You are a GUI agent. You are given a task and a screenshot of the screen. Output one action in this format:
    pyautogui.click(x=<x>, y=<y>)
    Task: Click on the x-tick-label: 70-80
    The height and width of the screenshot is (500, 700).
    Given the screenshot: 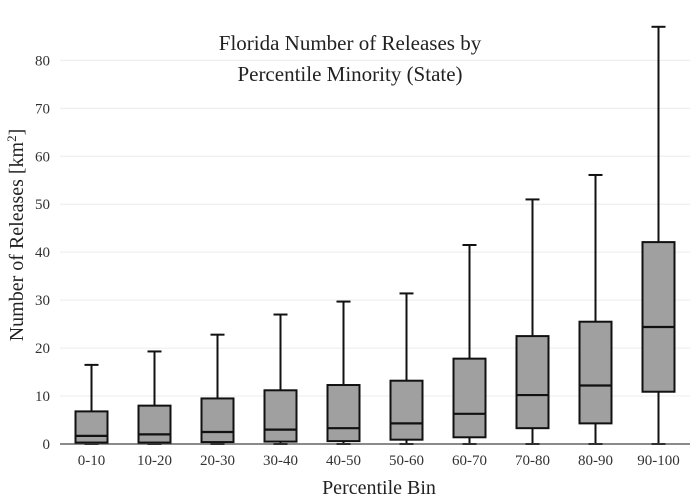 What is the action you would take?
    pyautogui.click(x=532, y=461)
    